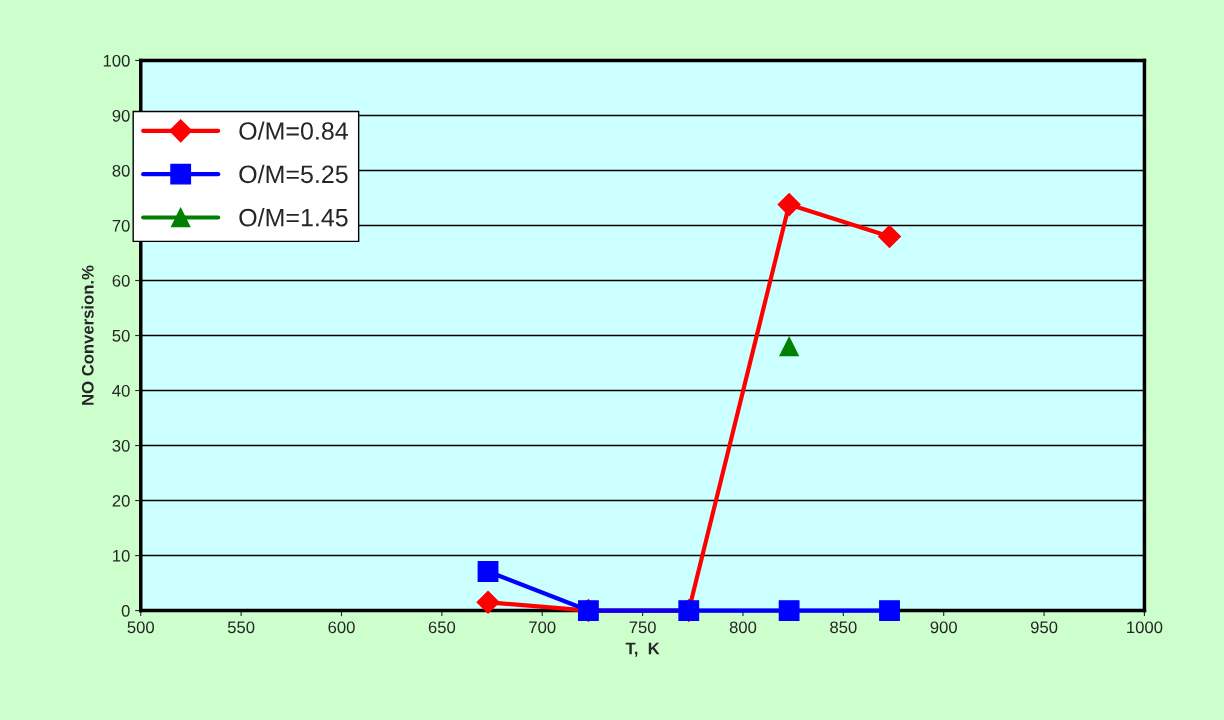  I want to click on x-tick-label: 950, so click(1044, 627).